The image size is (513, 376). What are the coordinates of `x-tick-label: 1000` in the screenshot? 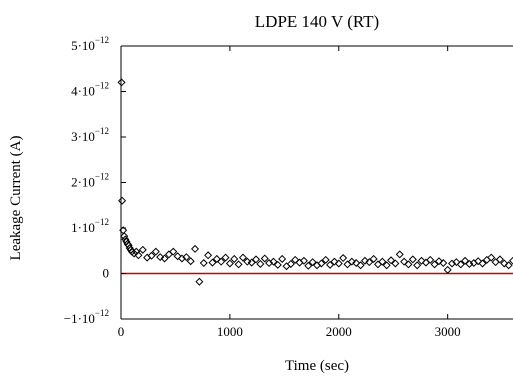 It's located at (230, 331).